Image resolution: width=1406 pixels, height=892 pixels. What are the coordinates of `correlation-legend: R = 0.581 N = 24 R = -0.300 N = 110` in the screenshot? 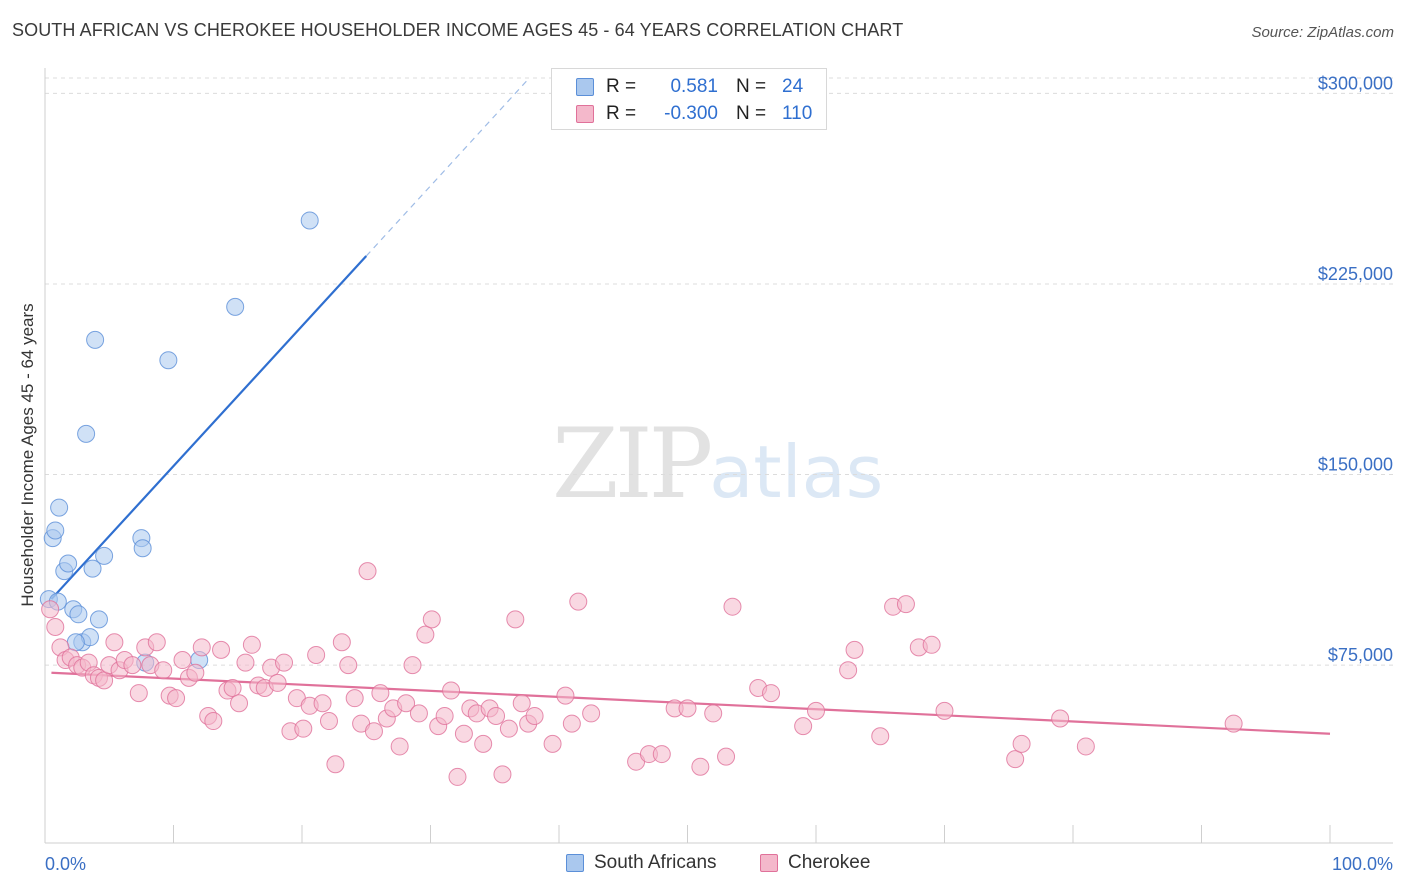 It's located at (689, 99).